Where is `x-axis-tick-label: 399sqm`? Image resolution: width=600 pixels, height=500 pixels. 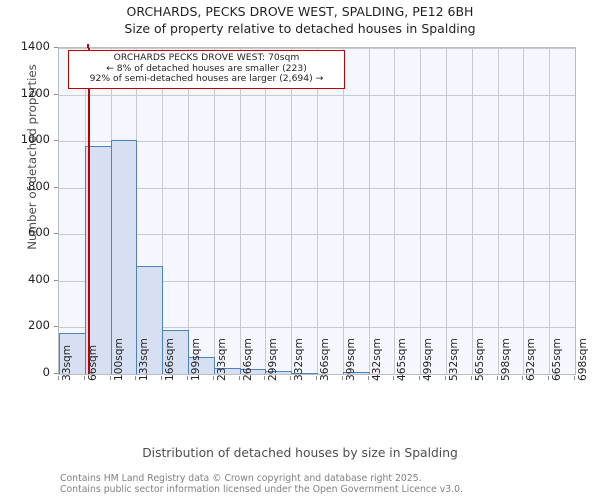
x-axis-tick-label: 399sqm is located at coordinates (351, 359).